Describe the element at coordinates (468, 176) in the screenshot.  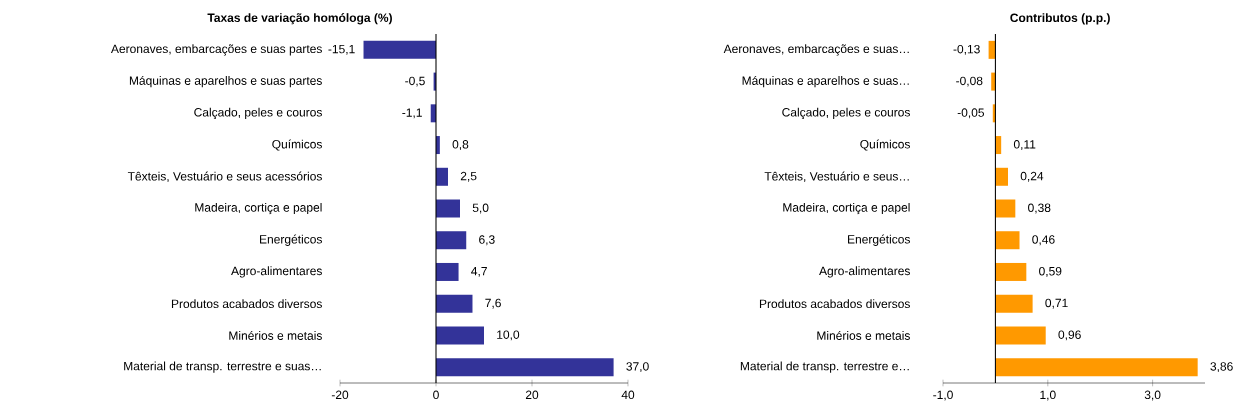
I see `data-label: 2,5` at that location.